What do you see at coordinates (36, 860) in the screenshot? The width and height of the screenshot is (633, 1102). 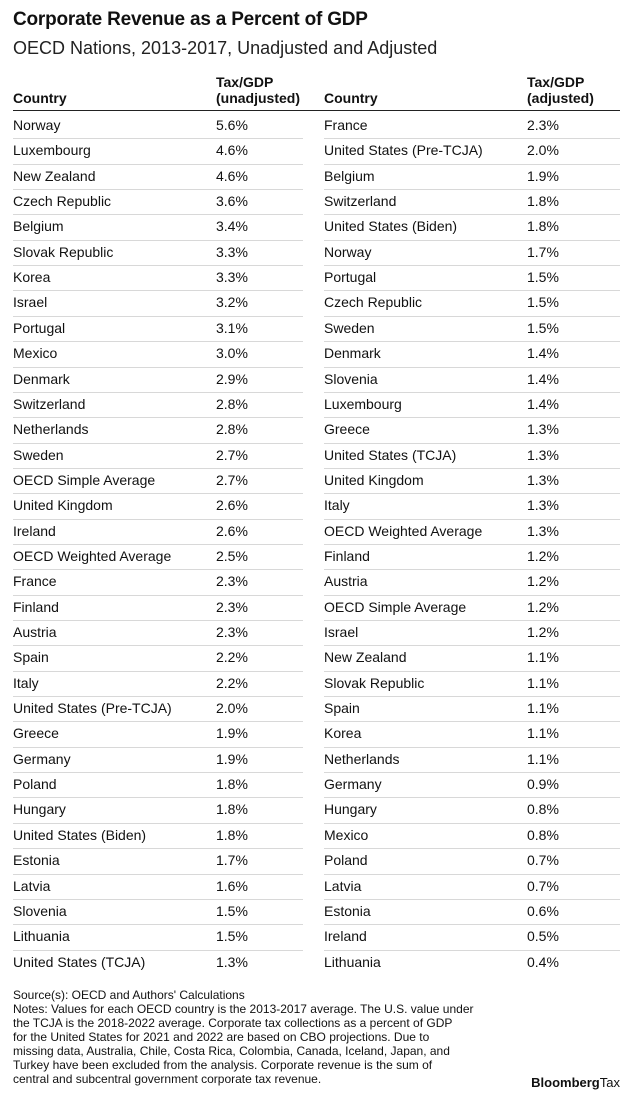 I see `country-unadjusted: Estonia` at bounding box center [36, 860].